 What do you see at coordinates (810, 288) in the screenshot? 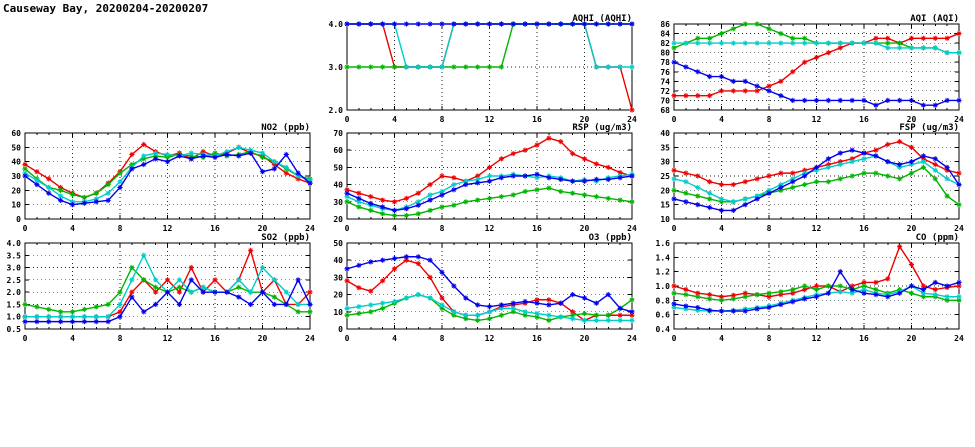
I see `co-plot-svg: 0 4 8 12 16 20 24 0.4 0.6 0.8 1.0 1.2 1.4 1.6 CO (ppm)` at bounding box center [810, 288].